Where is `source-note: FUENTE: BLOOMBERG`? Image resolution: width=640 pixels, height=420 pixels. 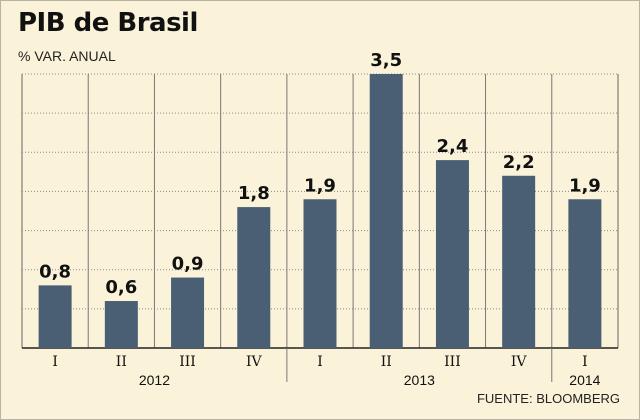
source-note: FUENTE: BLOOMBERG is located at coordinates (548, 398).